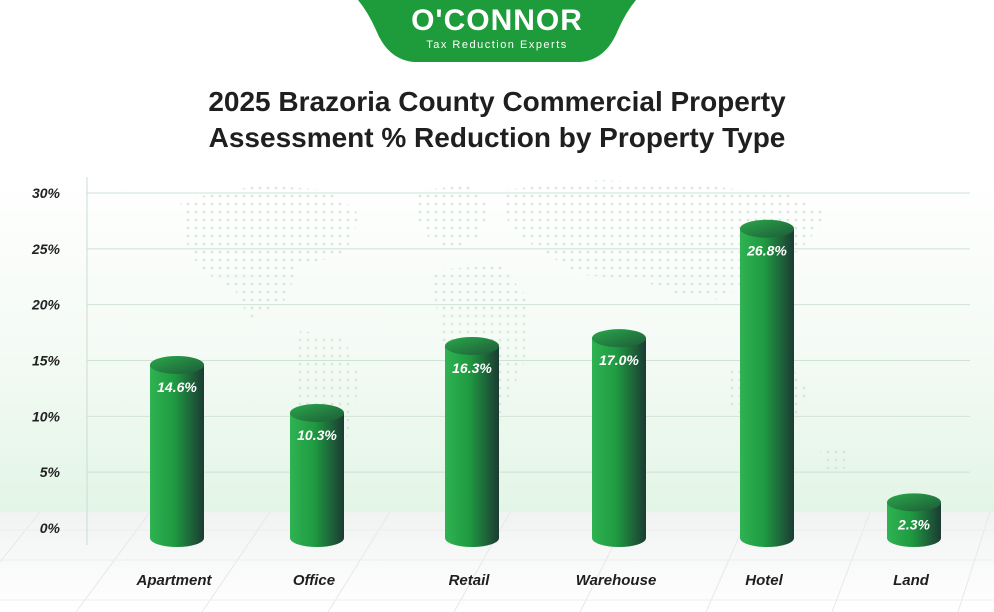 The image size is (994, 612). What do you see at coordinates (50, 472) in the screenshot?
I see `y-tick-label: 5%` at bounding box center [50, 472].